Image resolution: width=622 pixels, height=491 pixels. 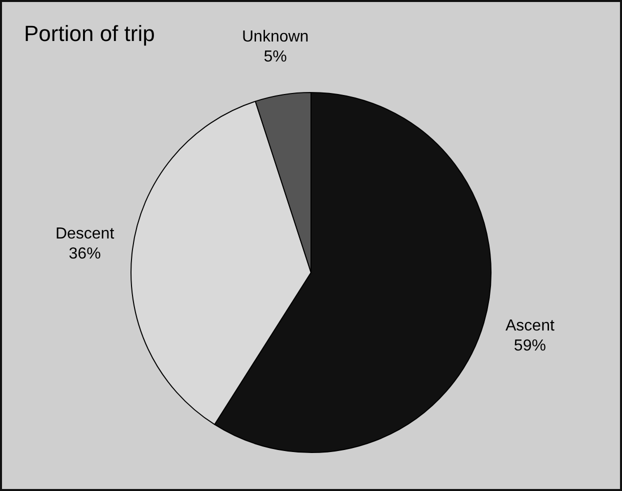 What do you see at coordinates (530, 326) in the screenshot?
I see `slice-label: Ascent` at bounding box center [530, 326].